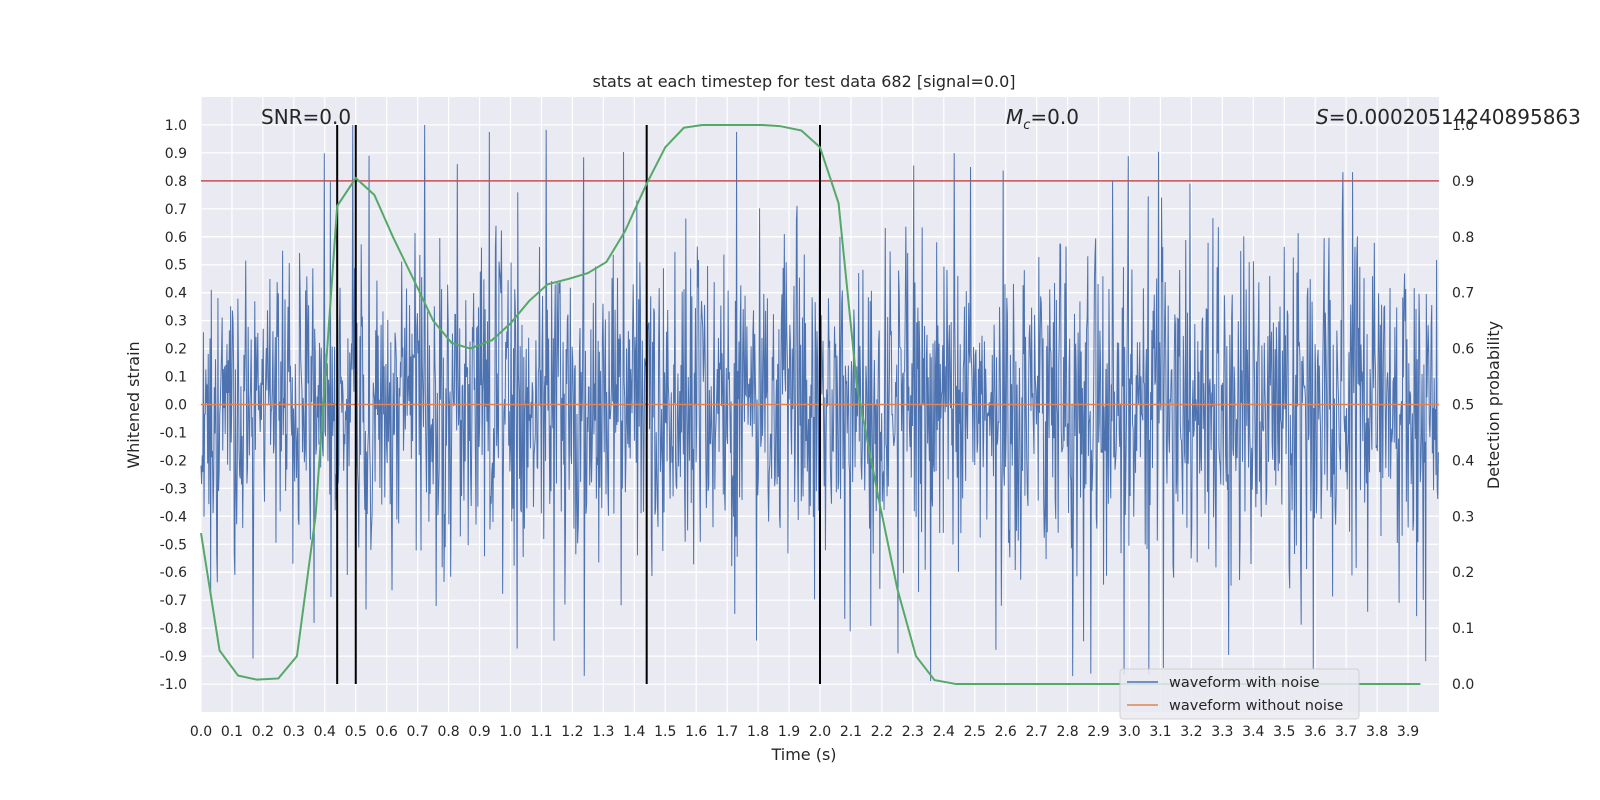 This screenshot has height=800, width=1600. What do you see at coordinates (173, 629) in the screenshot?
I see `y-tick-label: -0.8` at bounding box center [173, 629].